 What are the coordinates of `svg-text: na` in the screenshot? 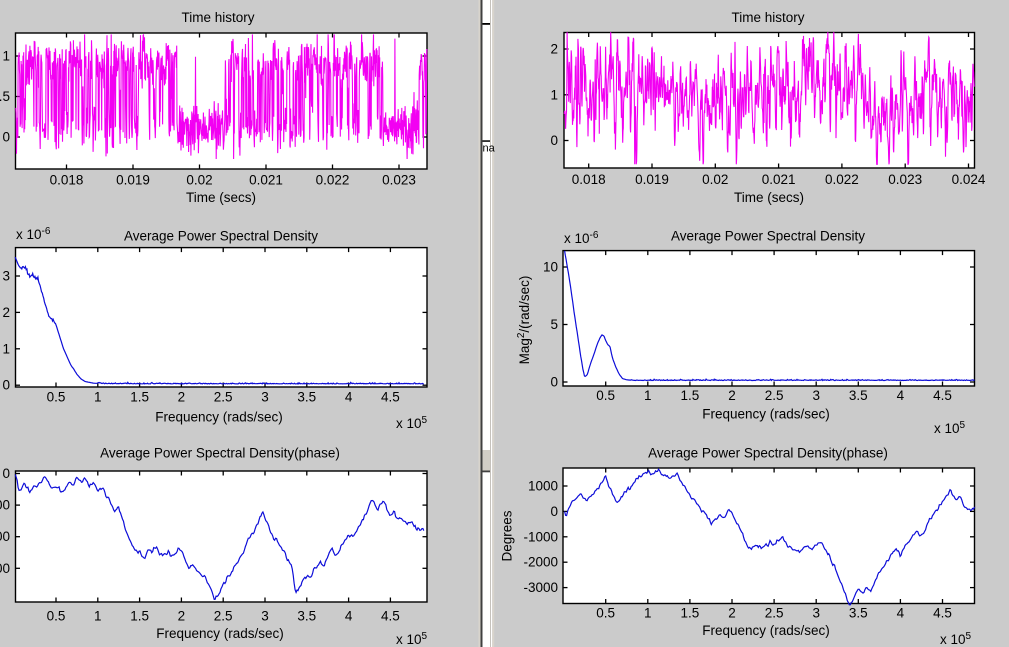 It's located at (489, 149).